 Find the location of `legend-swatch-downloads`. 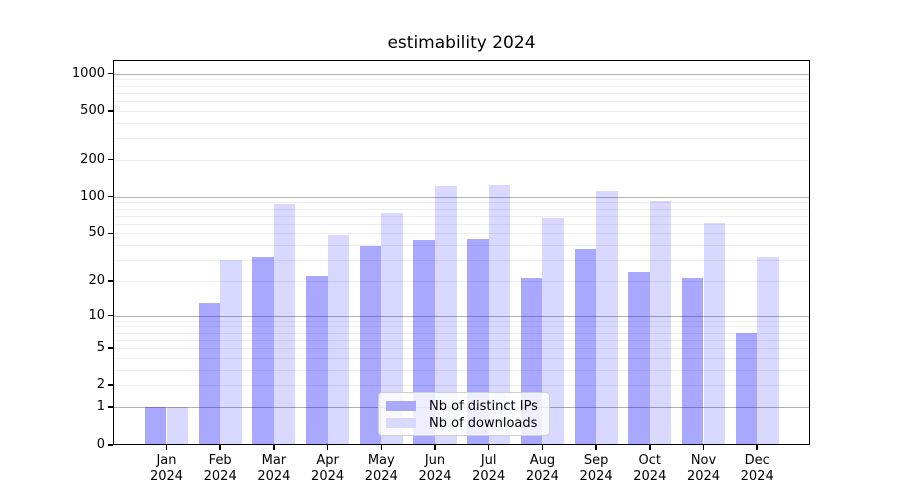

legend-swatch-downloads is located at coordinates (401, 423).